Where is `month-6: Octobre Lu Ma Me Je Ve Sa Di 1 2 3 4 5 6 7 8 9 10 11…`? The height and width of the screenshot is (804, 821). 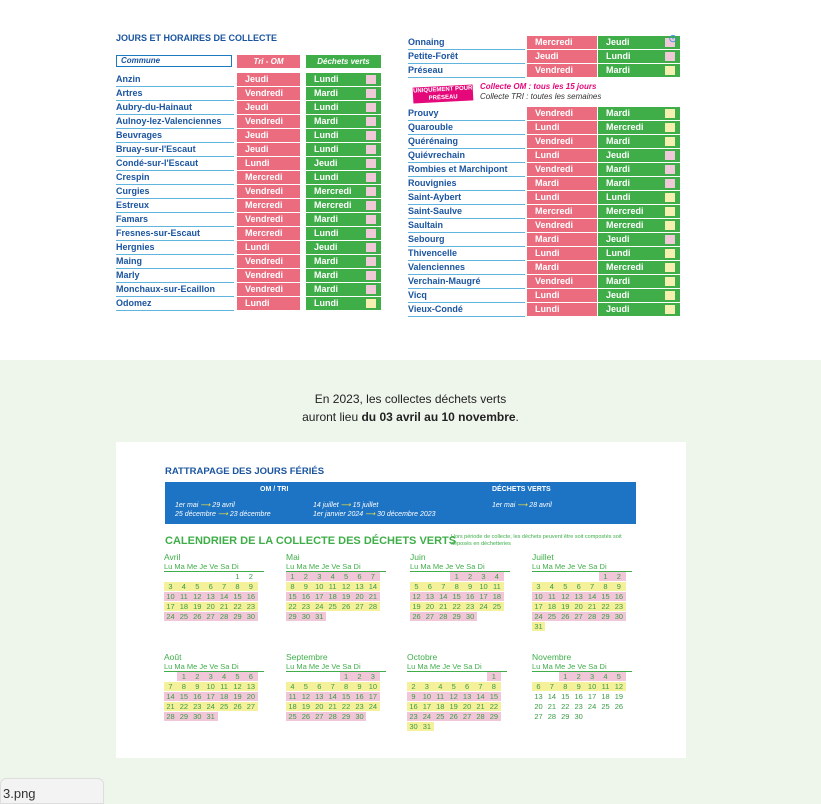 month-6: Octobre Lu Ma Me Je Ve Sa Di 1 2 3 4 5 6 7 8 9 10 11… is located at coordinates (457, 692).